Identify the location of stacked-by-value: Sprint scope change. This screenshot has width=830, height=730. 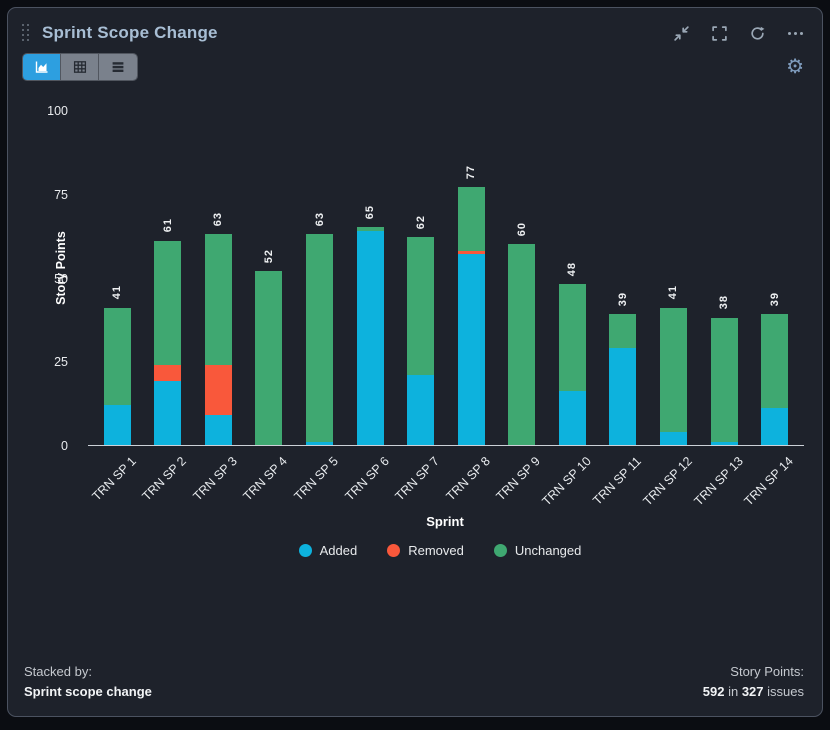
(88, 691).